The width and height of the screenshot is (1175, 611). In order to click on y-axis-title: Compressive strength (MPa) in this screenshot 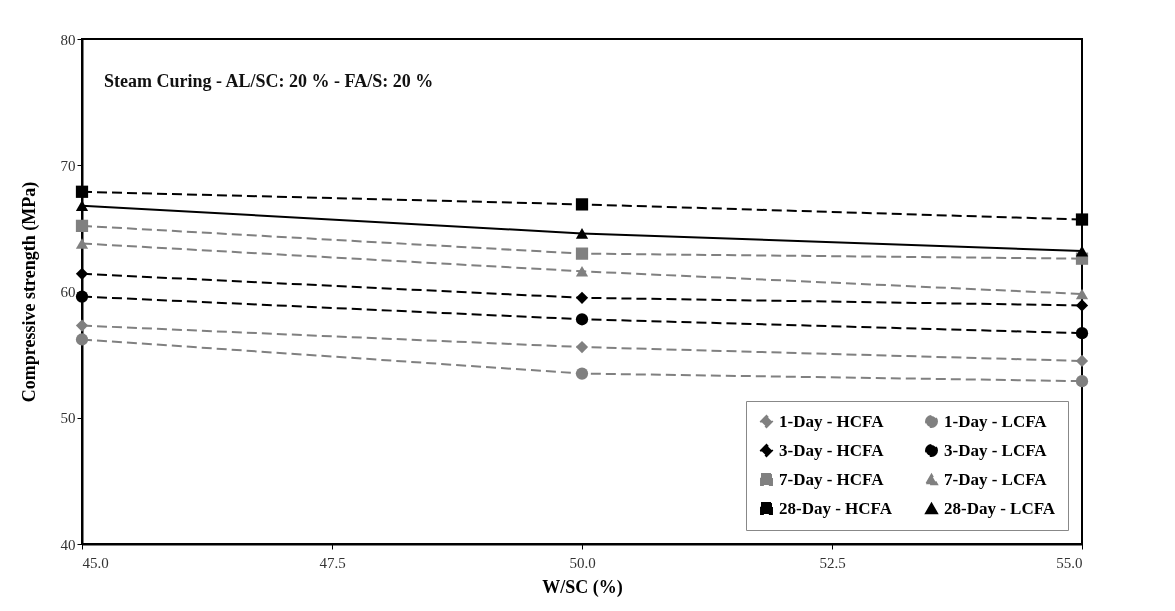, I will do `click(29, 292)`.